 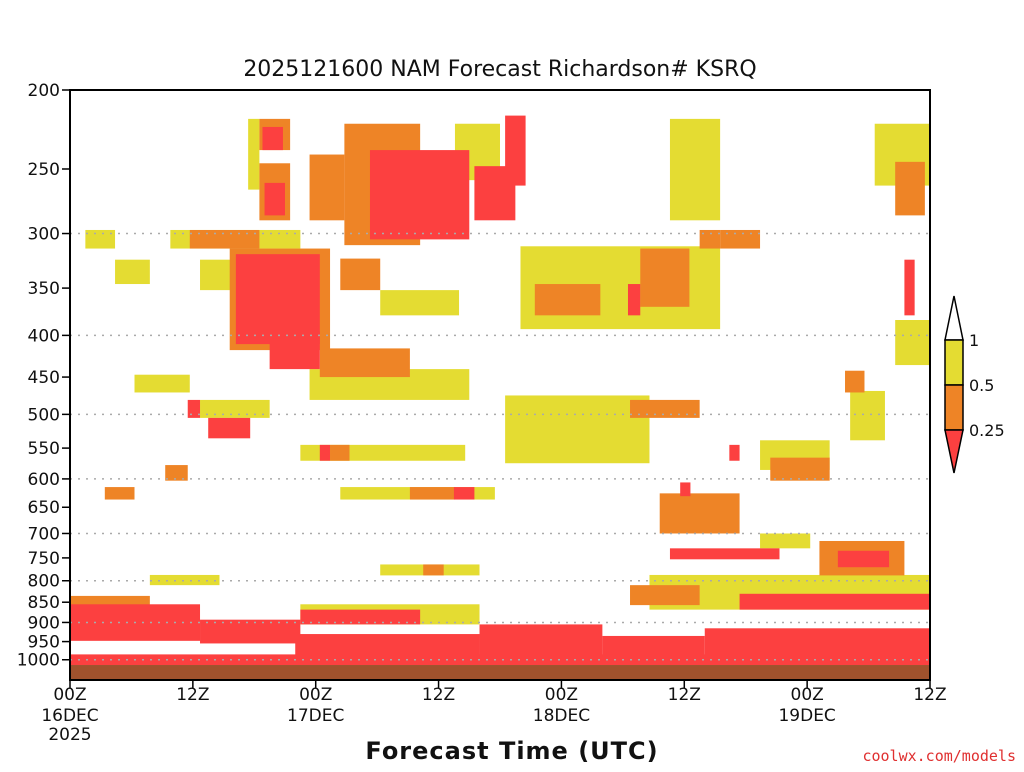 I want to click on y-tick-label: 650, so click(x=44, y=508).